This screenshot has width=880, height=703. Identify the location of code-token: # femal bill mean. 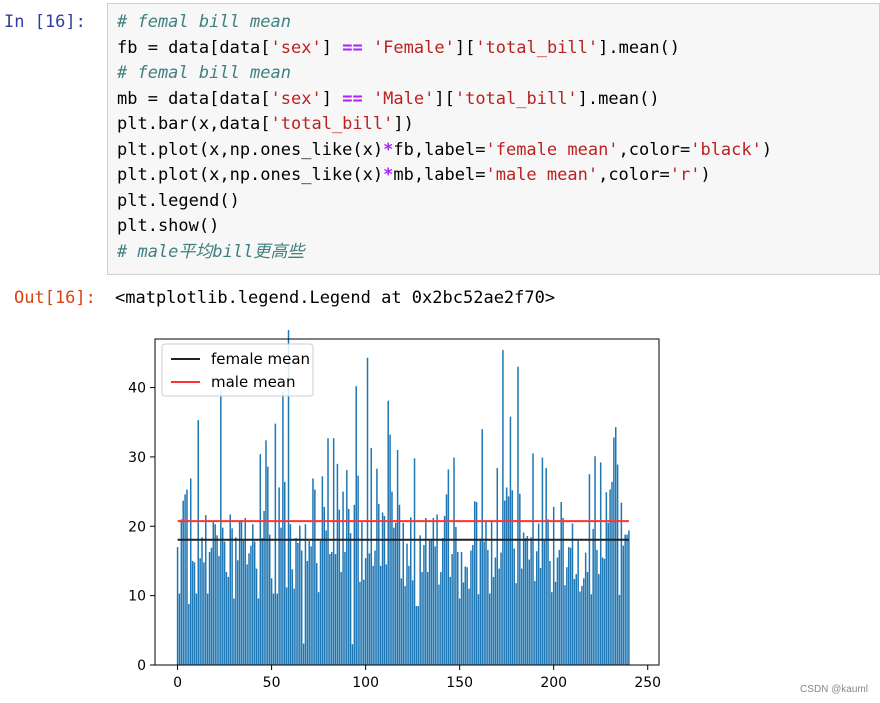
(204, 22).